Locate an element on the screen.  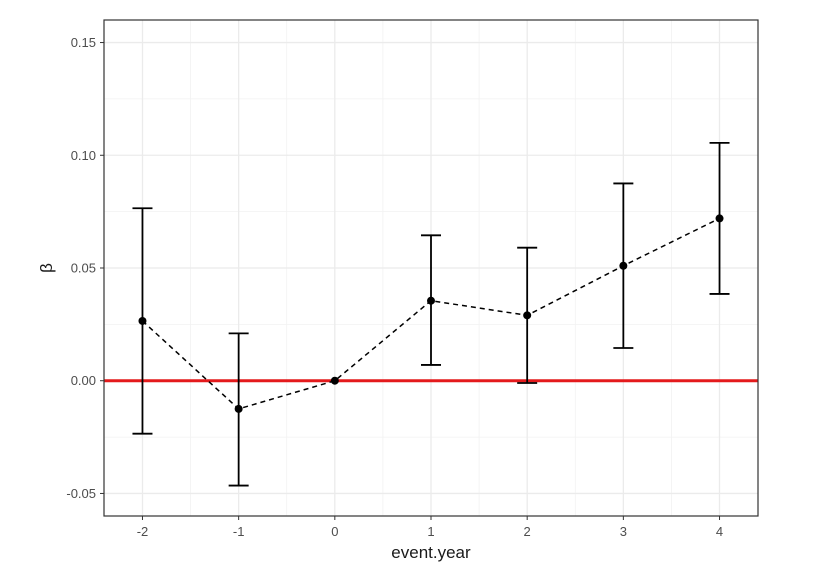
x-axis-title: event.year is located at coordinates (431, 552).